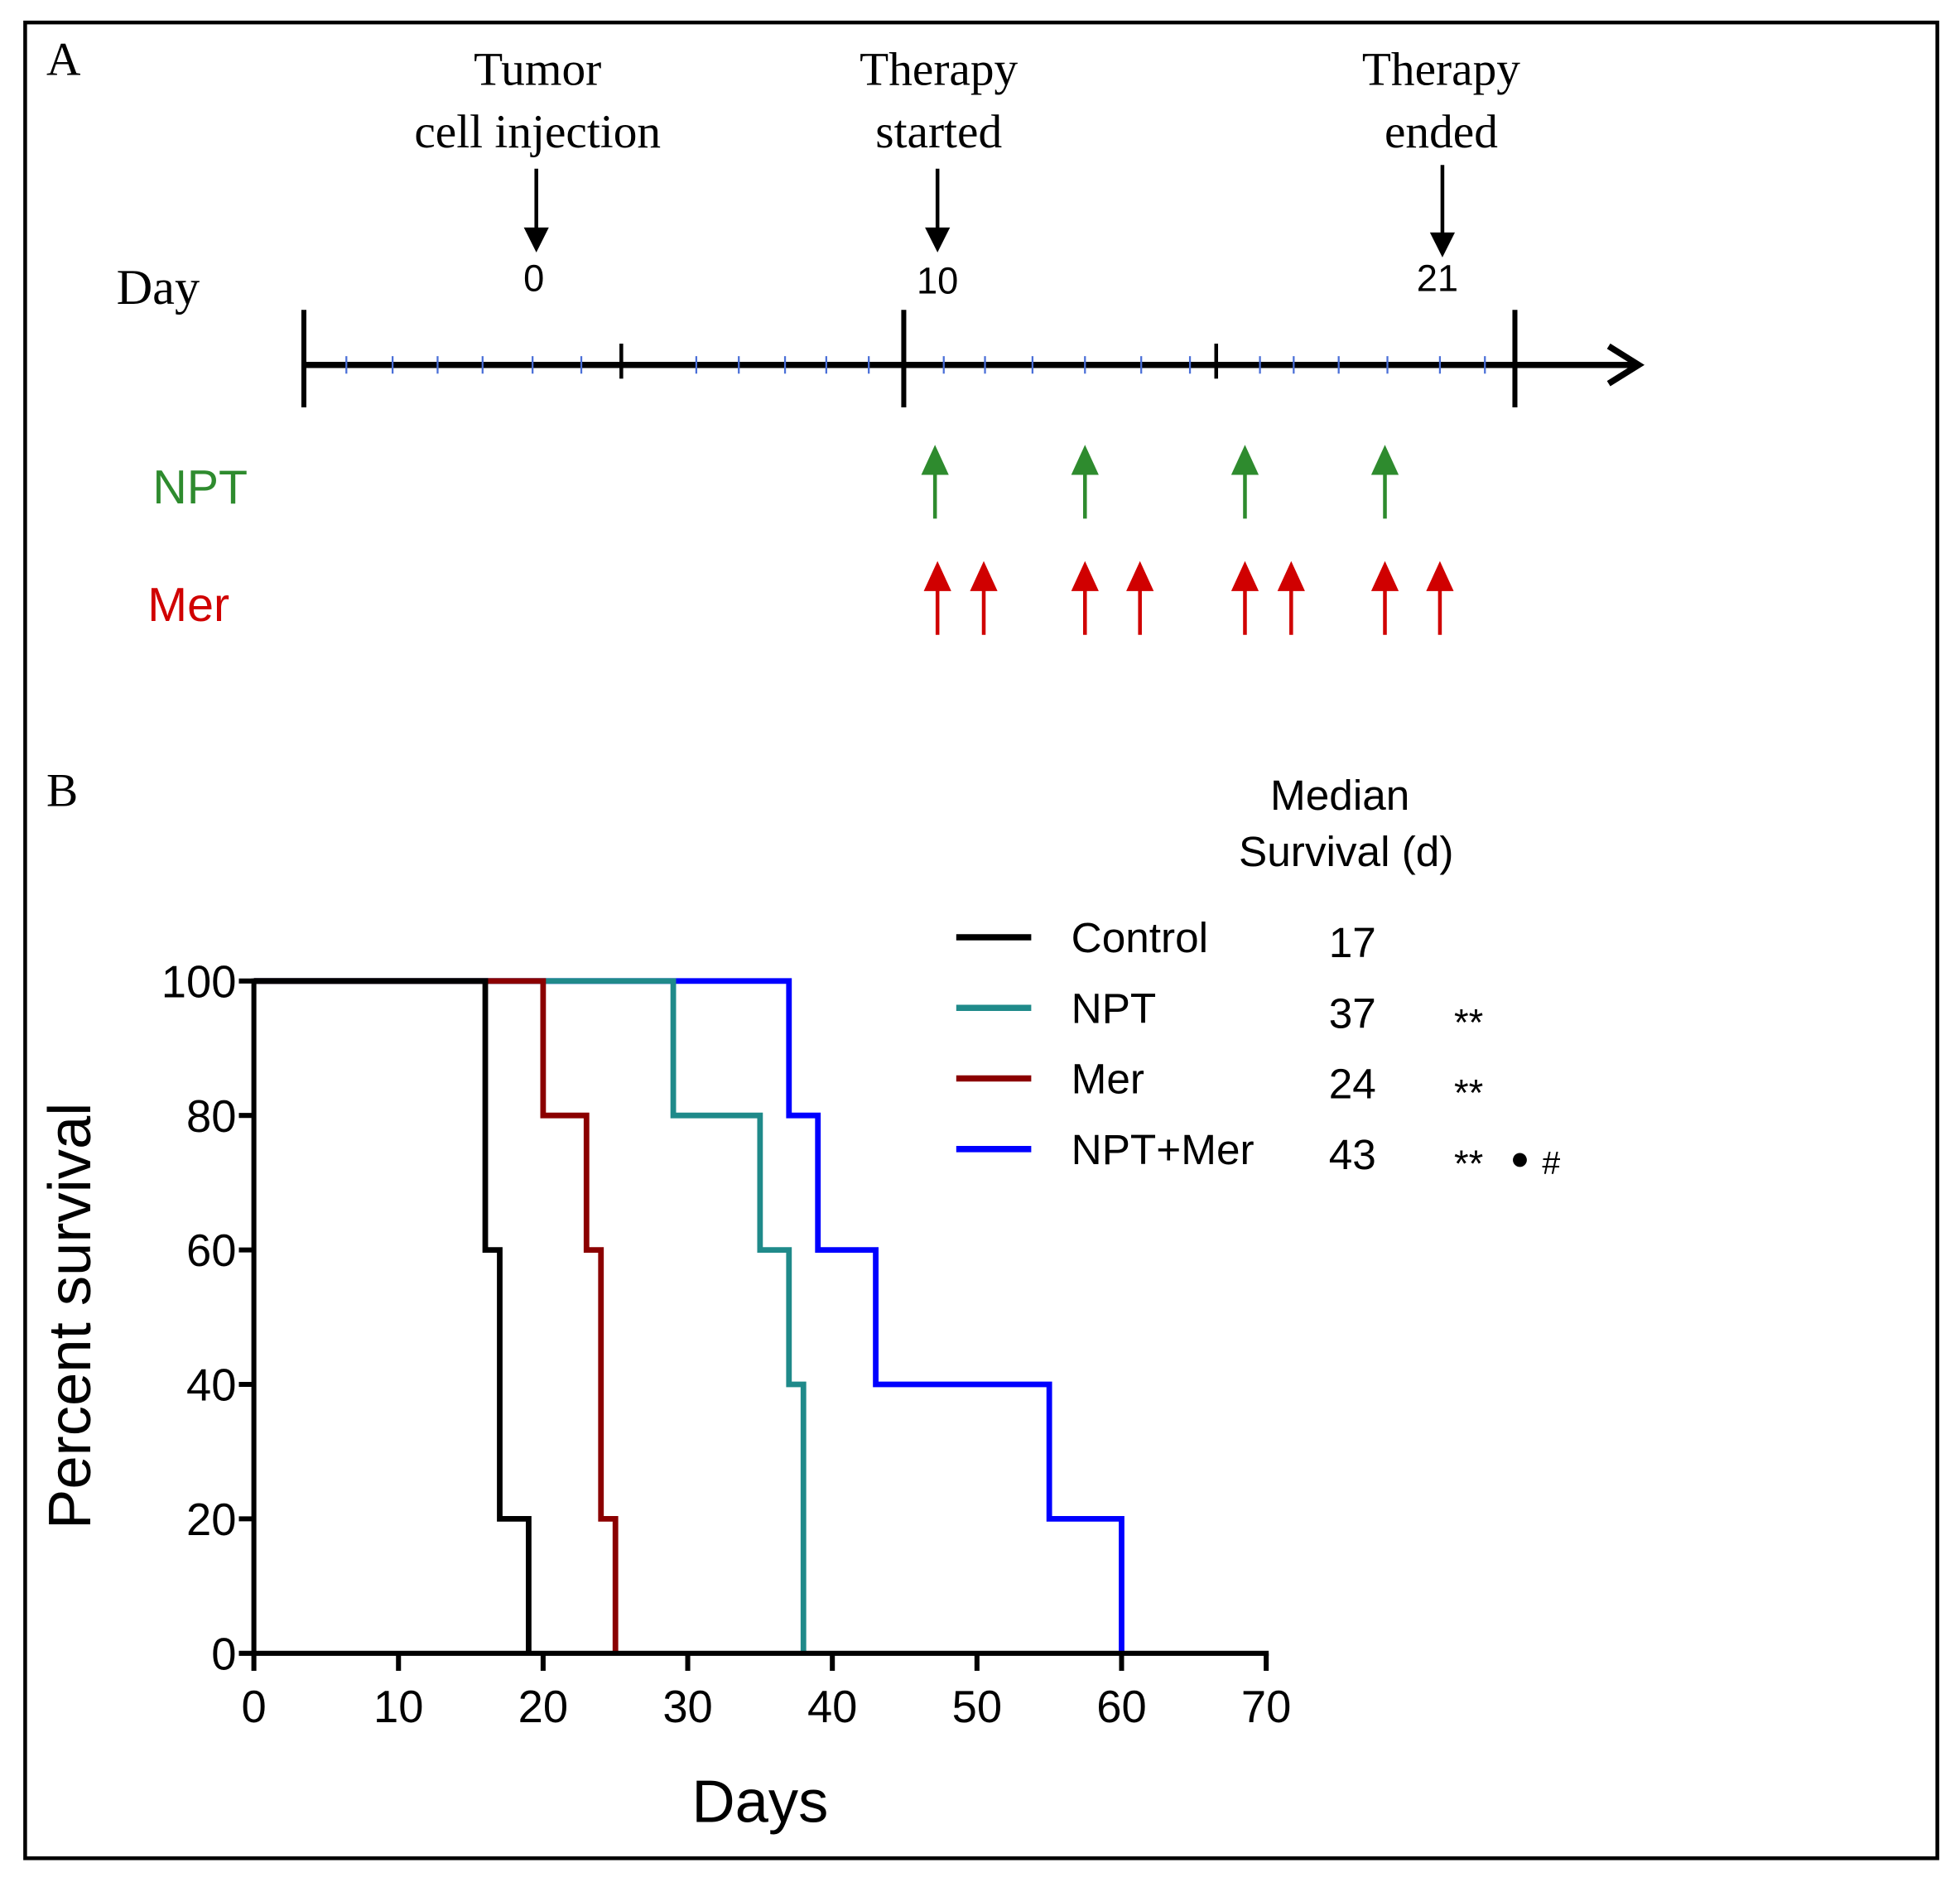 This screenshot has height=1882, width=1960. I want to click on x-tick-label: 0, so click(253, 1707).